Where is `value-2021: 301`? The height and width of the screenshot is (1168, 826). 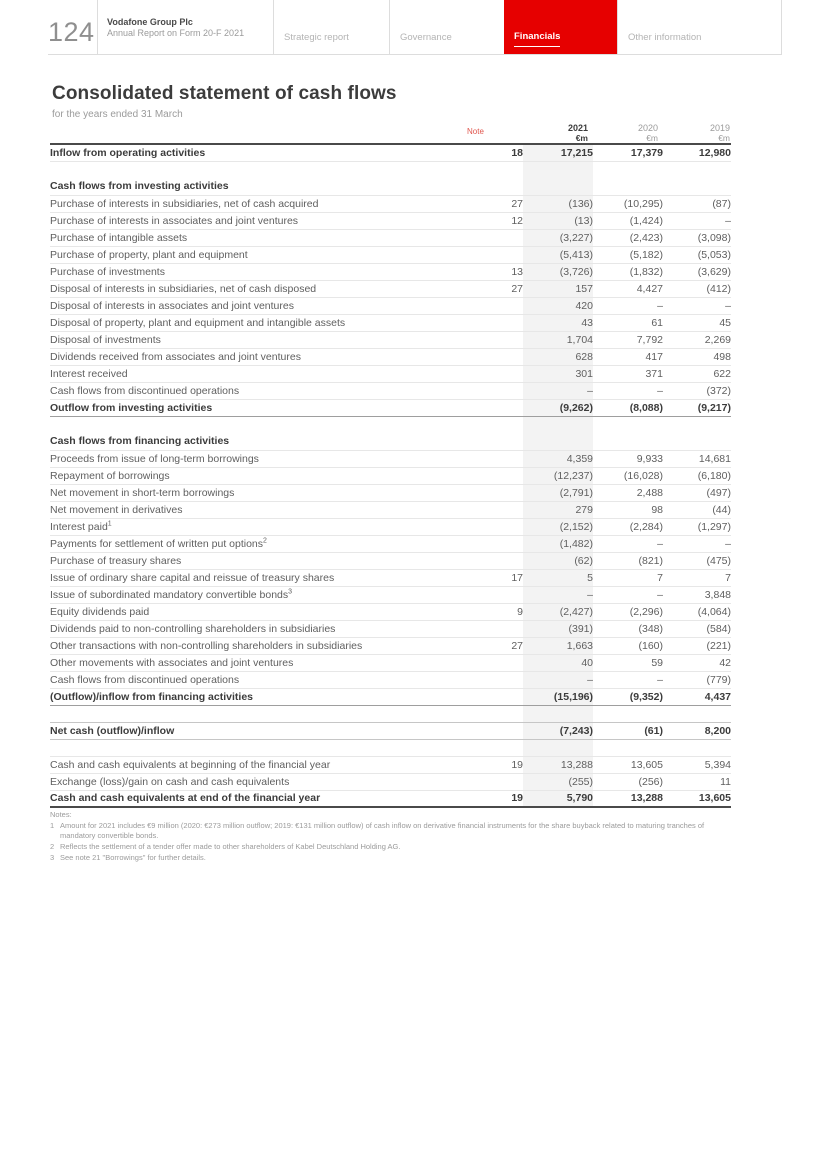
value-2021: 301 is located at coordinates (558, 374).